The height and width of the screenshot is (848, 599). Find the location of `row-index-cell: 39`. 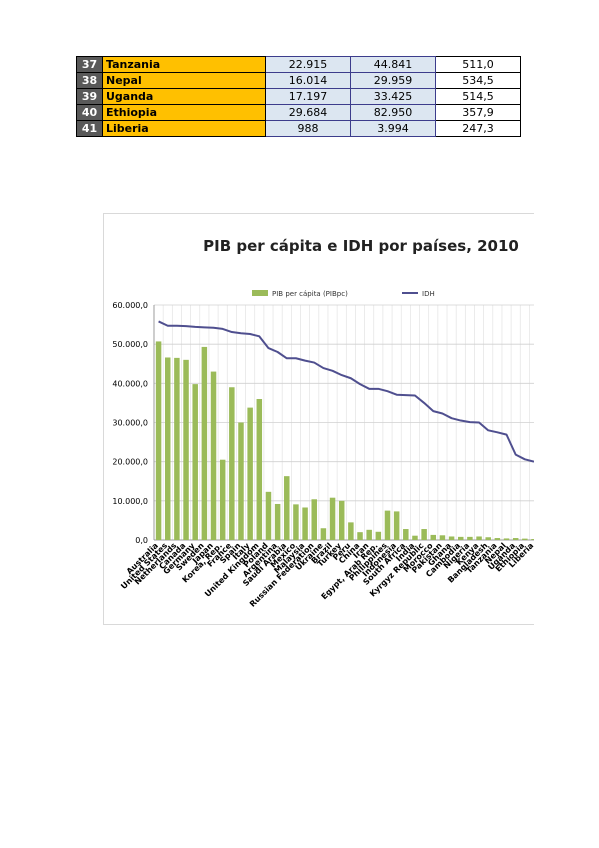

row-index-cell: 39 is located at coordinates (89, 96).